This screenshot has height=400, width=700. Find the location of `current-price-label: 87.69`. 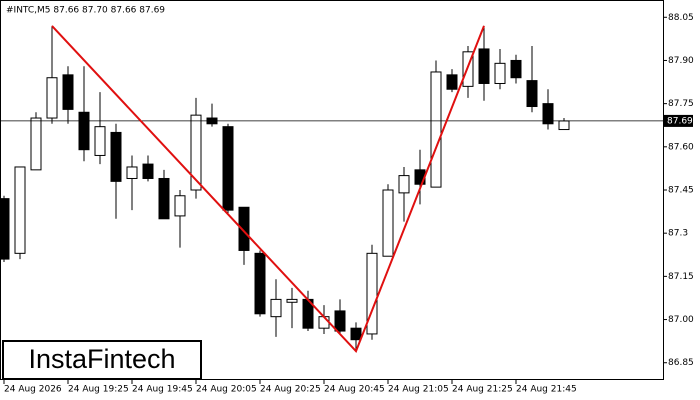

current-price-label: 87.69 is located at coordinates (680, 121).